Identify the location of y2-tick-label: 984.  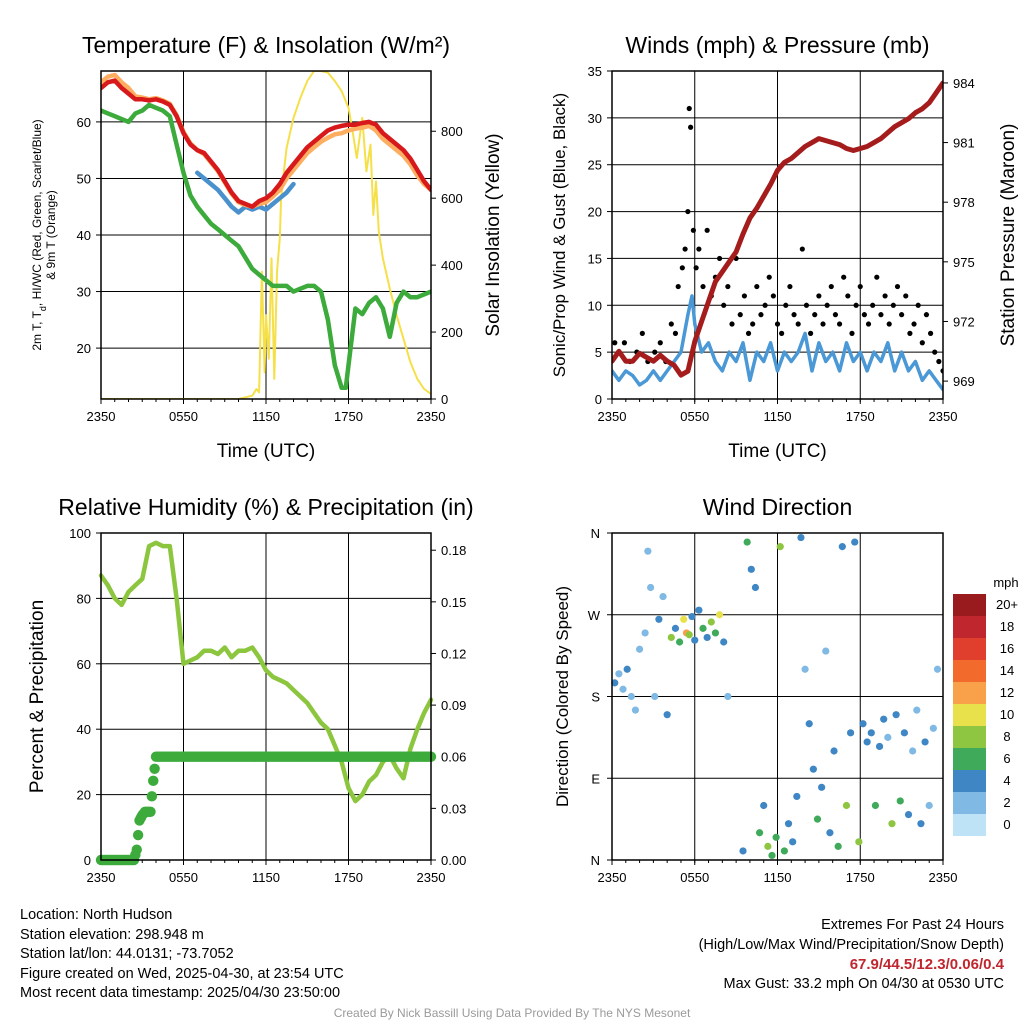
(964, 83).